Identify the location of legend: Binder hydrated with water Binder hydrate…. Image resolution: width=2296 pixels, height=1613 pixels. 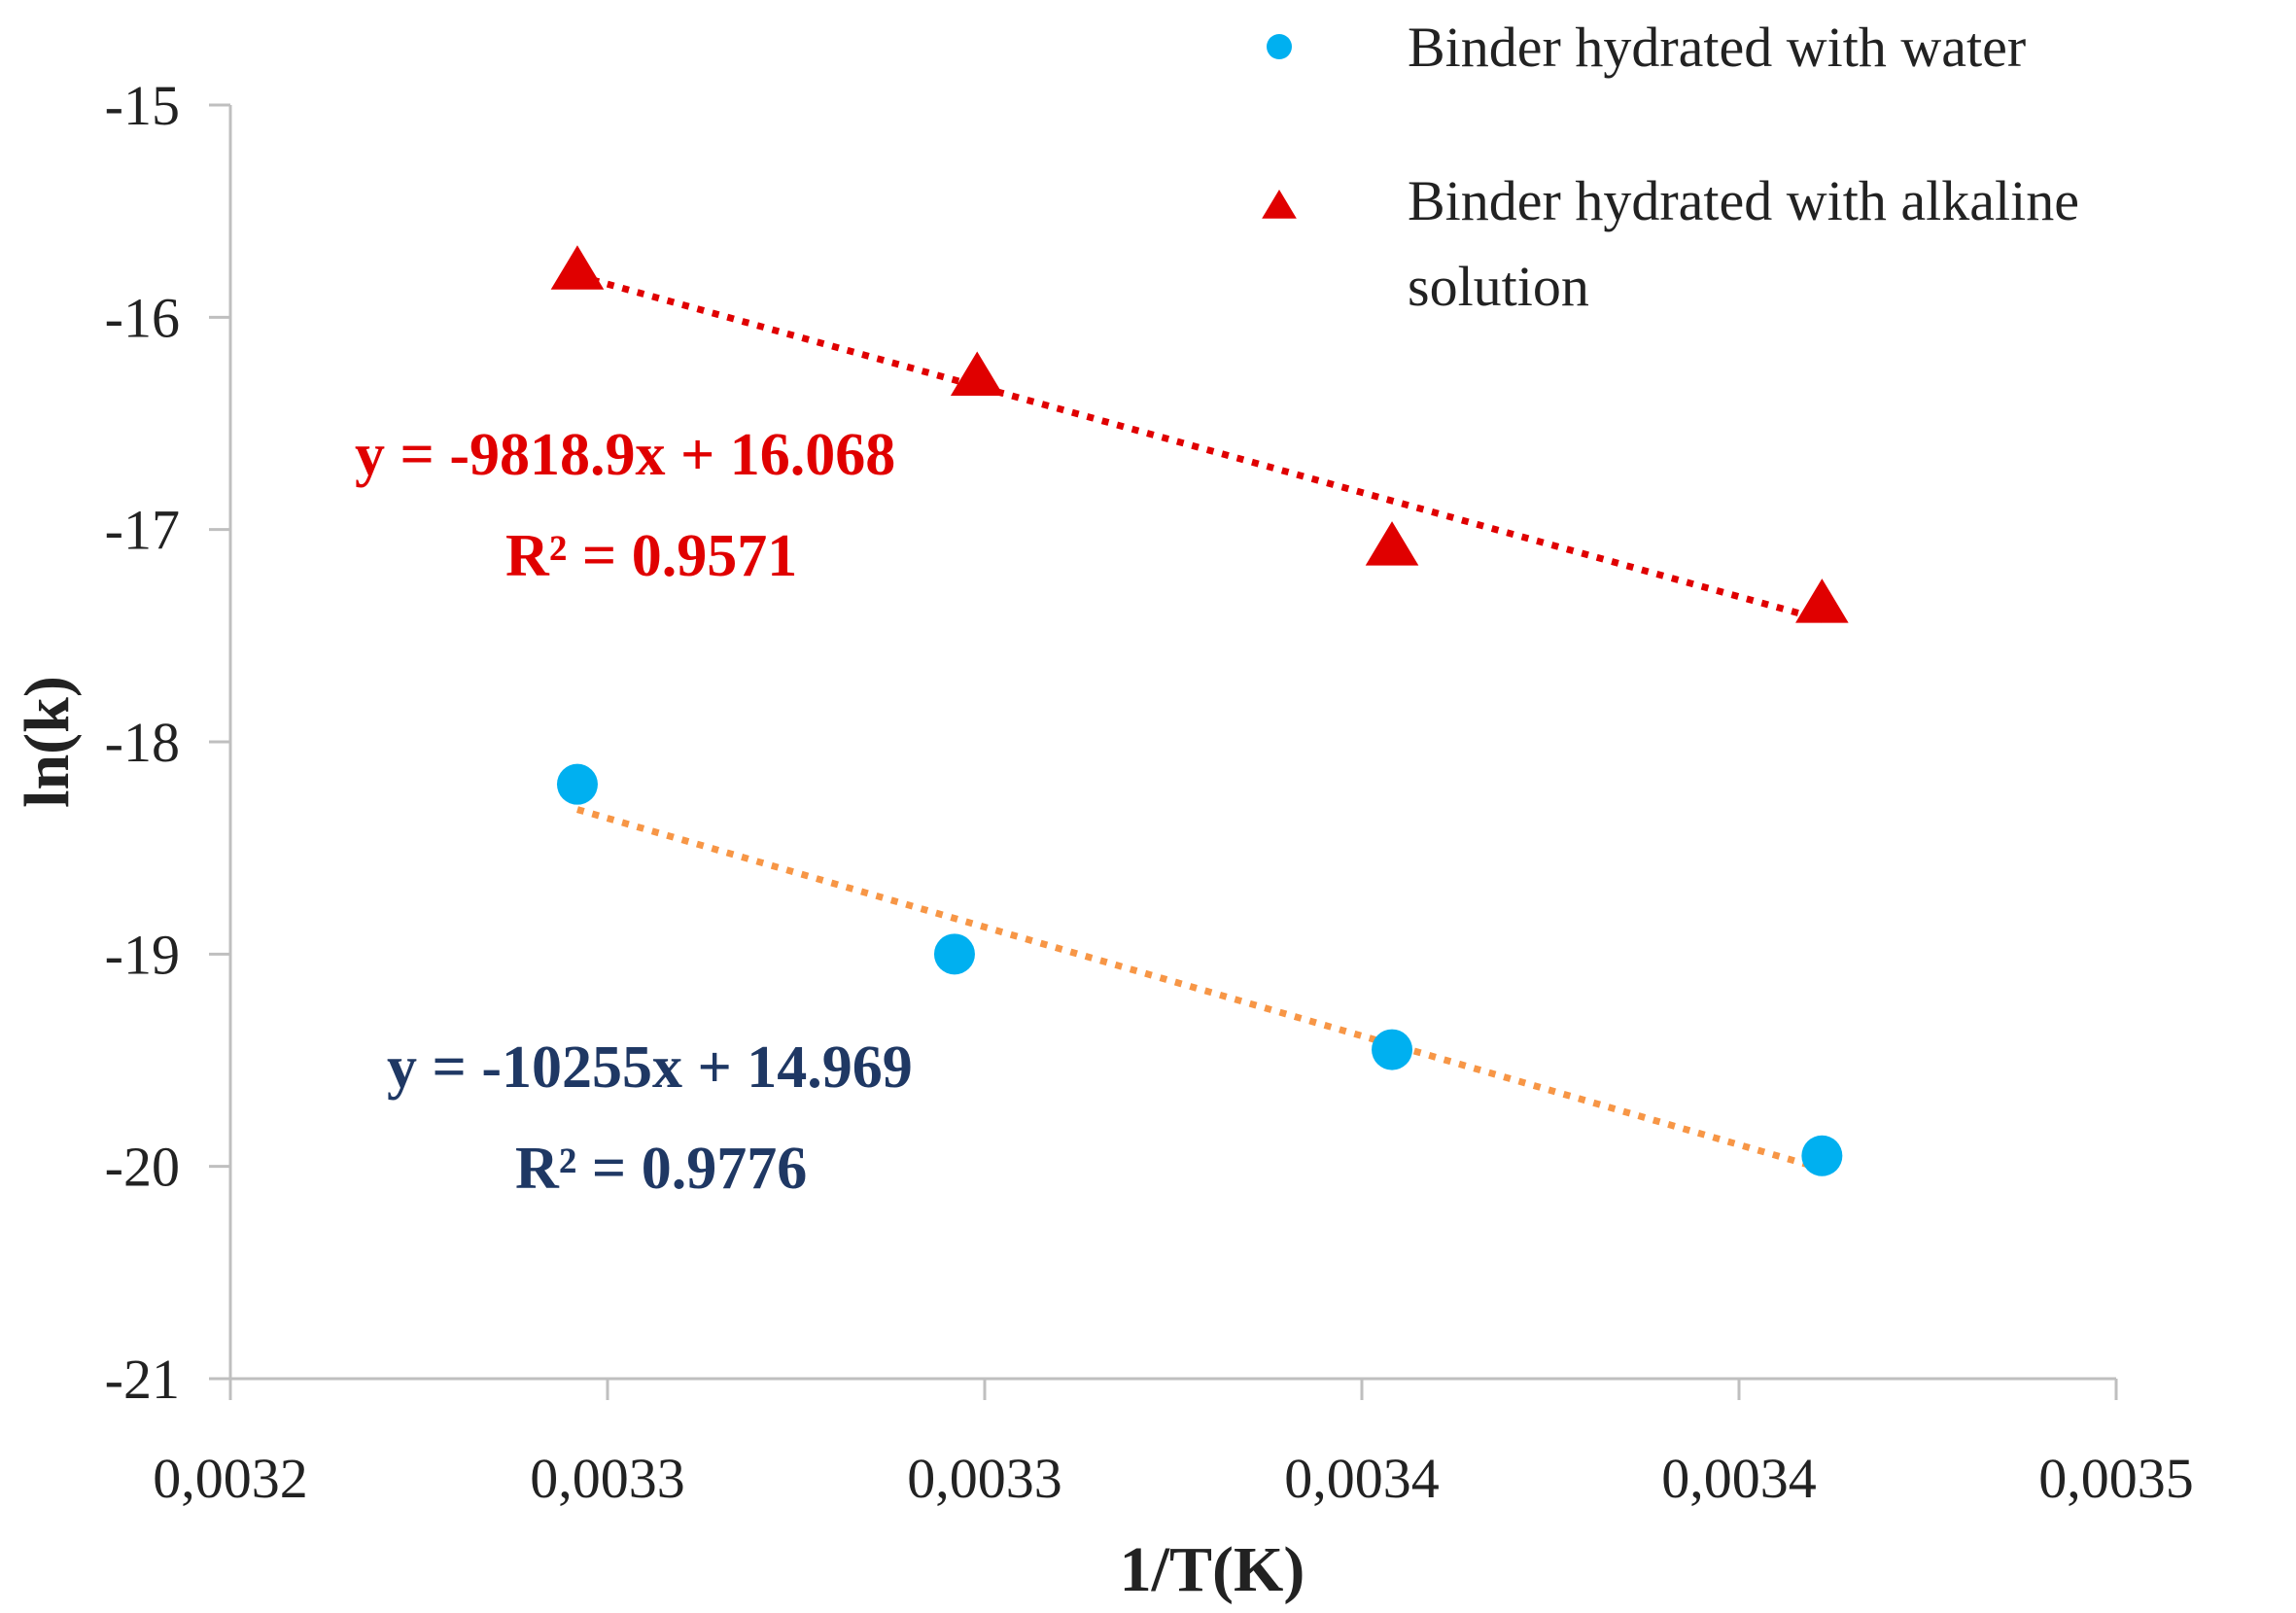
(1670, 167).